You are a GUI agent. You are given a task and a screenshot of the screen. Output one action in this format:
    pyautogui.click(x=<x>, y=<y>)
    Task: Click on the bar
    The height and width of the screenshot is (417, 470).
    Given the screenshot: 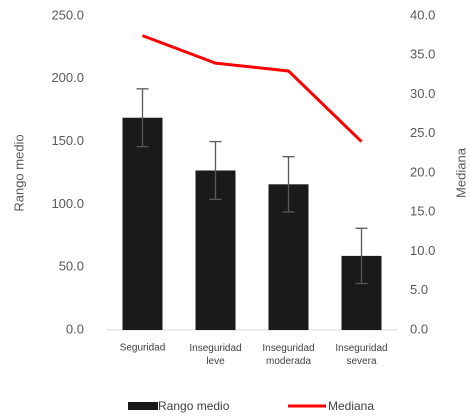 What is the action you would take?
    pyautogui.click(x=142, y=224)
    